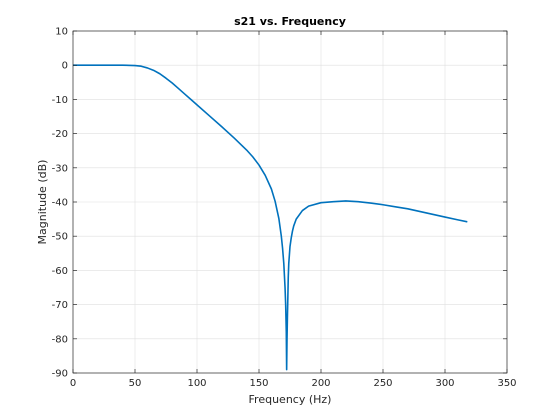 The height and width of the screenshot is (420, 560). I want to click on y-axis-label: Magnitude (dB), so click(42, 202).